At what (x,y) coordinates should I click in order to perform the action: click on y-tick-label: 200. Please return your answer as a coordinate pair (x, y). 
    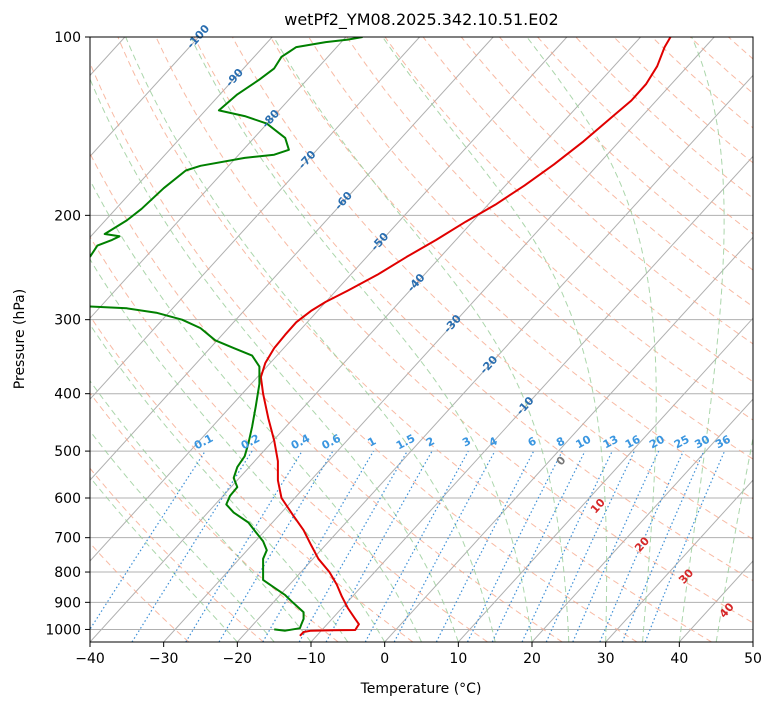
    Looking at the image, I should click on (67, 216).